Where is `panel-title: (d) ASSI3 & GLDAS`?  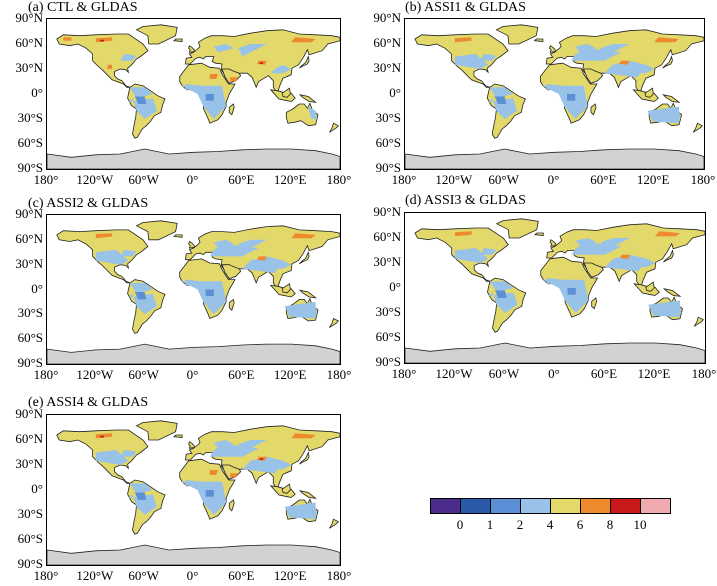 panel-title: (d) ASSI3 & GLDAS is located at coordinates (465, 200).